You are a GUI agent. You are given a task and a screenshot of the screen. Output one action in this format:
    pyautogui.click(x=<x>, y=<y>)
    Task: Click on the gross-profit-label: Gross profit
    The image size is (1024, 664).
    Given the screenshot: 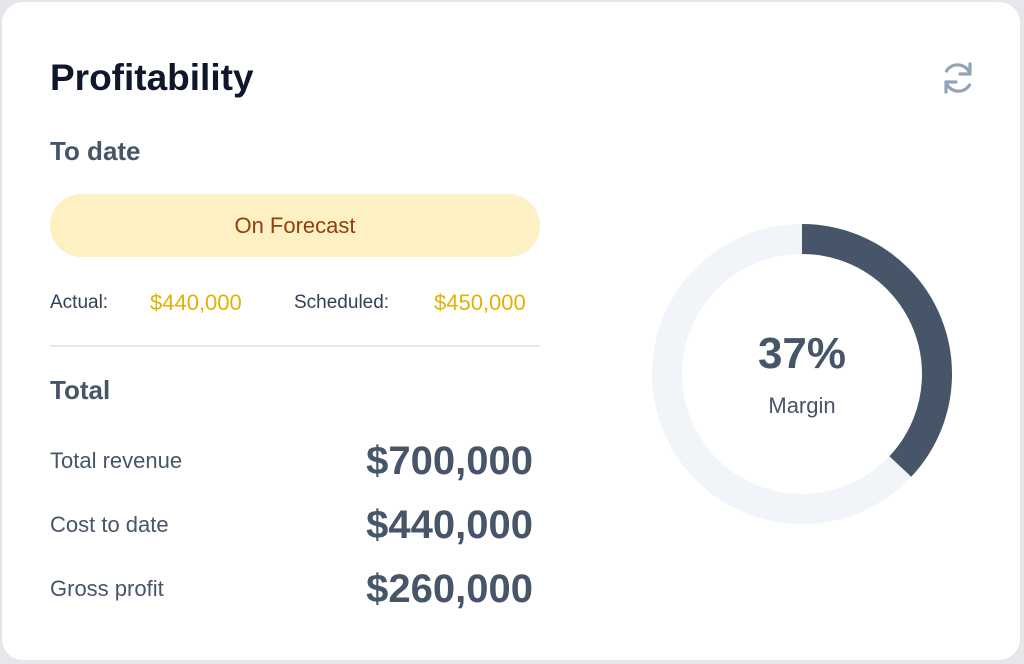 What is the action you would take?
    pyautogui.click(x=107, y=588)
    